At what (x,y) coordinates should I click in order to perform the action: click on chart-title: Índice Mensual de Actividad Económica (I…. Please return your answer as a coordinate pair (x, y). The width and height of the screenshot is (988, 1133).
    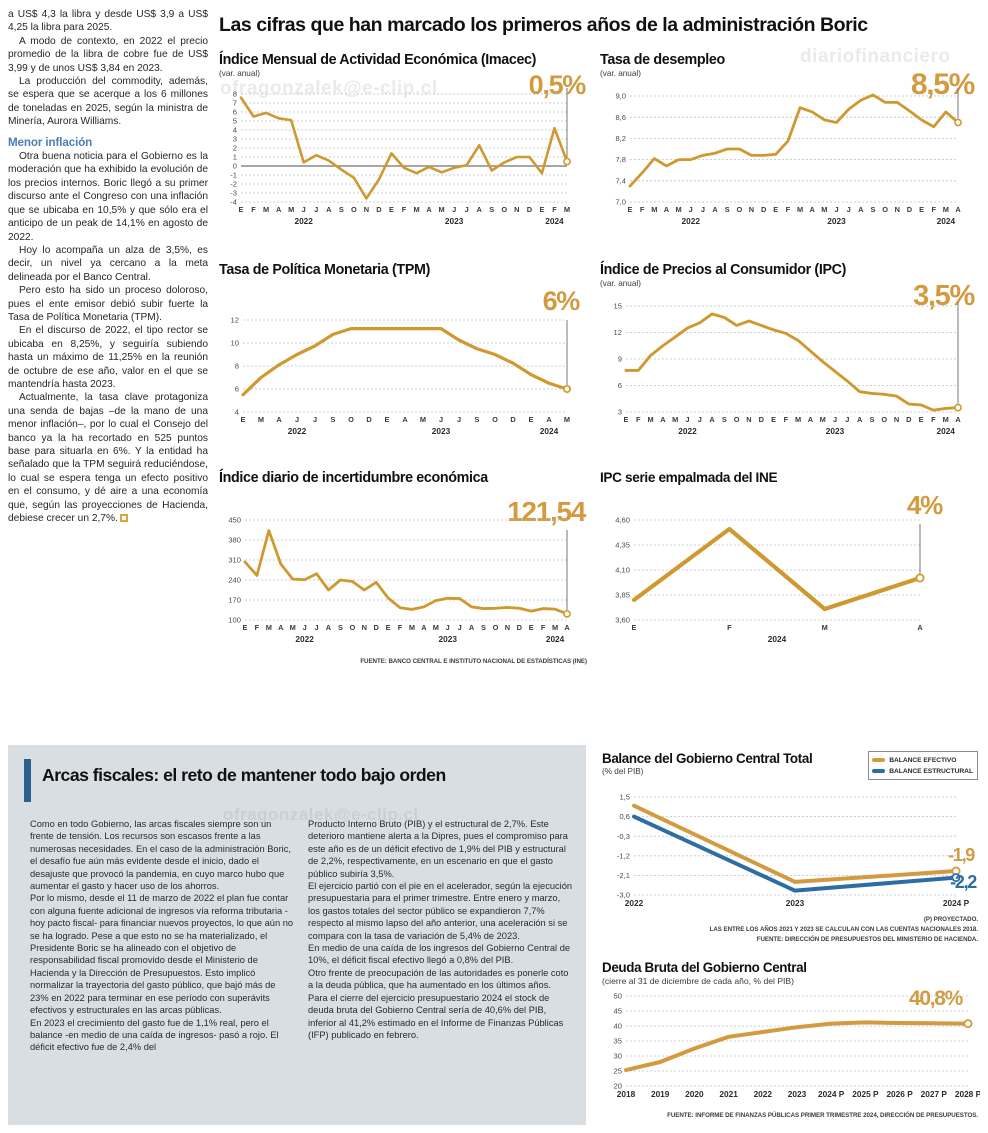
    Looking at the image, I should click on (378, 60).